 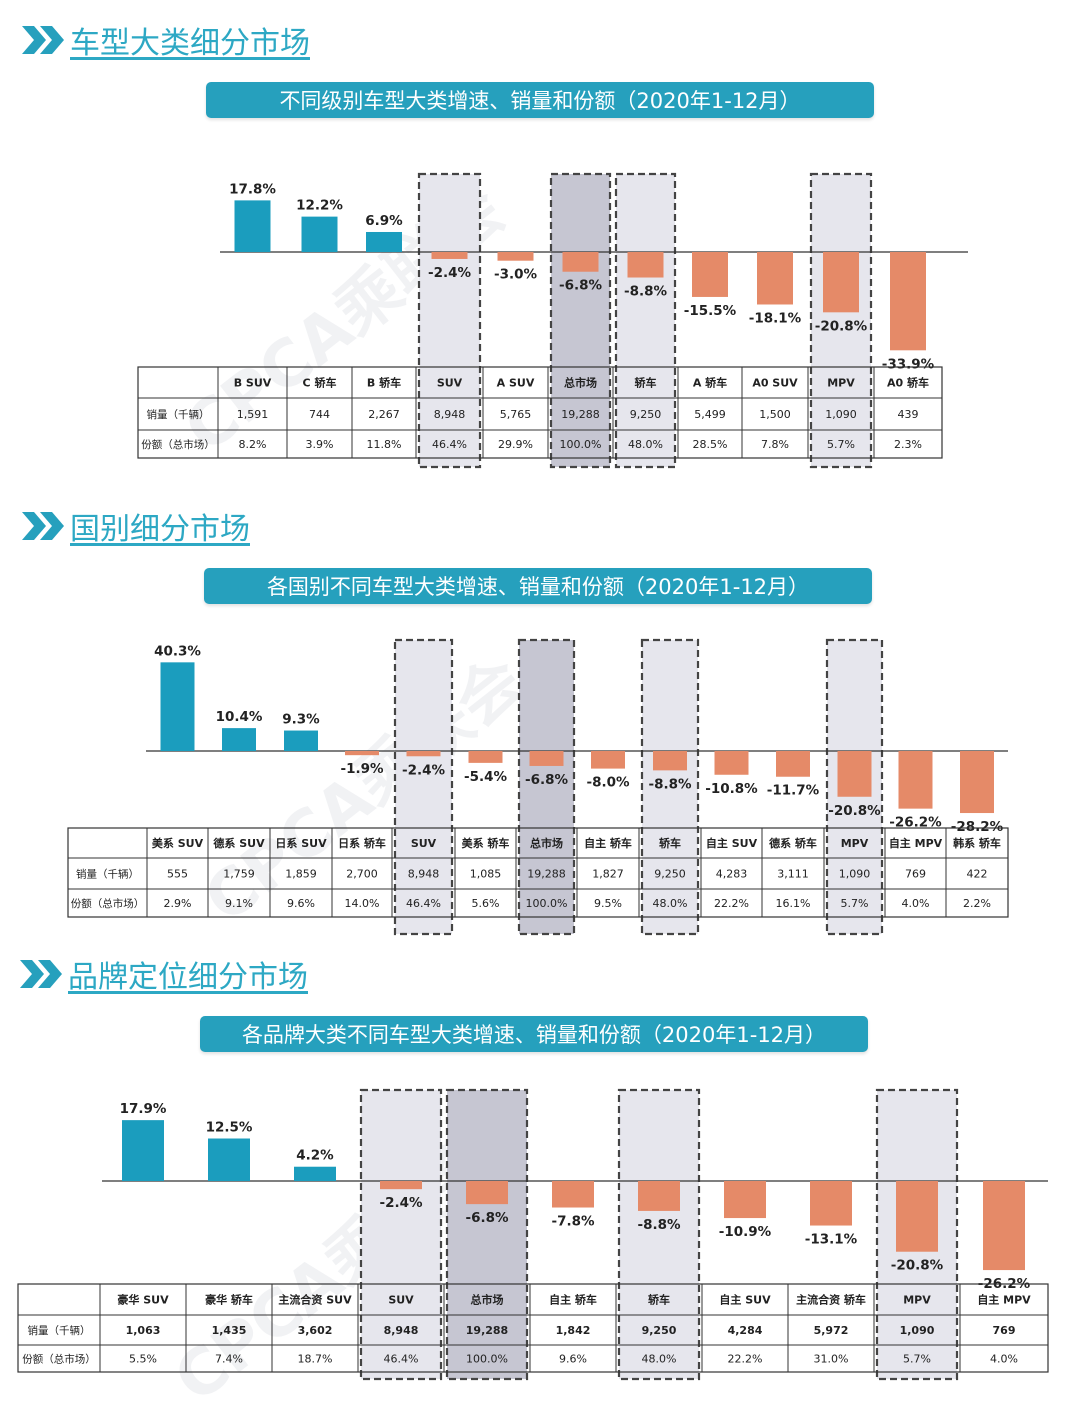 What do you see at coordinates (831, 1300) in the screenshot?
I see `table-header-cell: 主流合资 轿车` at bounding box center [831, 1300].